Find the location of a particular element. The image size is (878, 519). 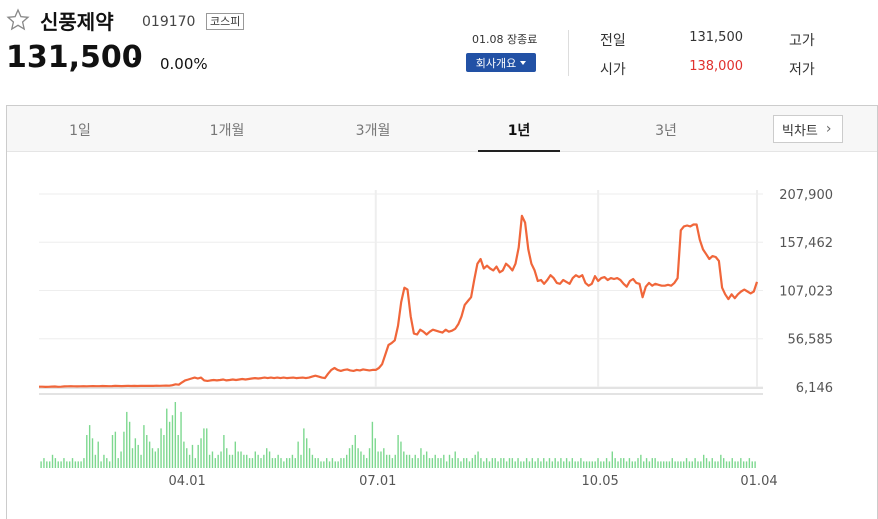

stock-name: 신풍제약 is located at coordinates (77, 22).